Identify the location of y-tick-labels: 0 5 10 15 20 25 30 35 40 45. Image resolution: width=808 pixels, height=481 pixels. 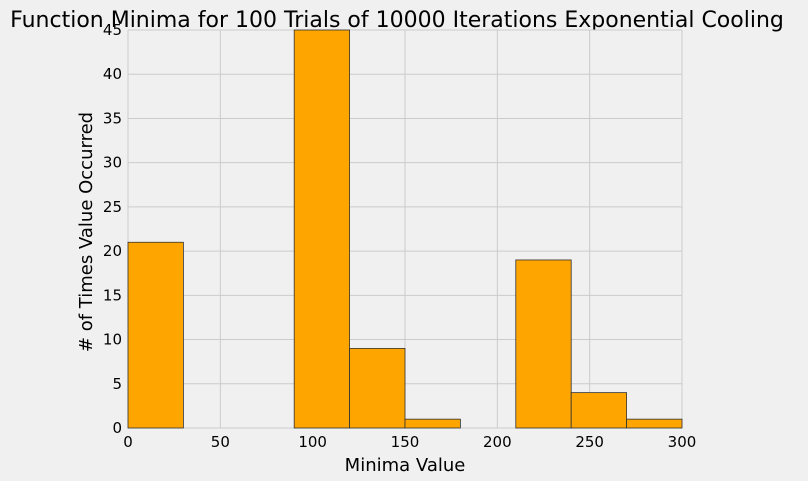
(112, 229).